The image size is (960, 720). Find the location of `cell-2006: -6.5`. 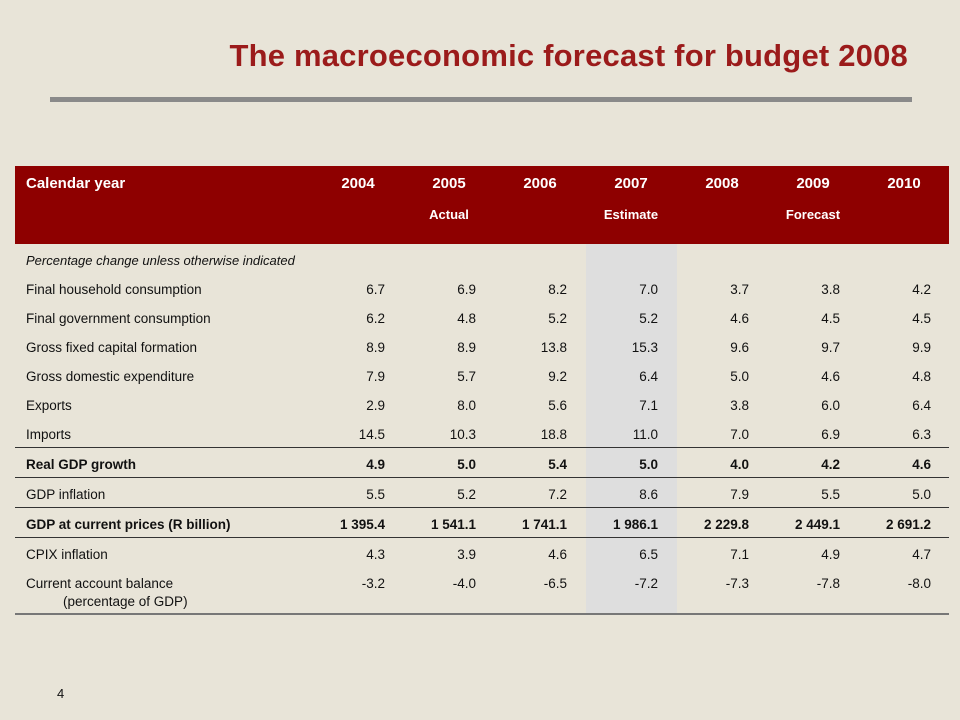

cell-2006: -6.5 is located at coordinates (555, 583).